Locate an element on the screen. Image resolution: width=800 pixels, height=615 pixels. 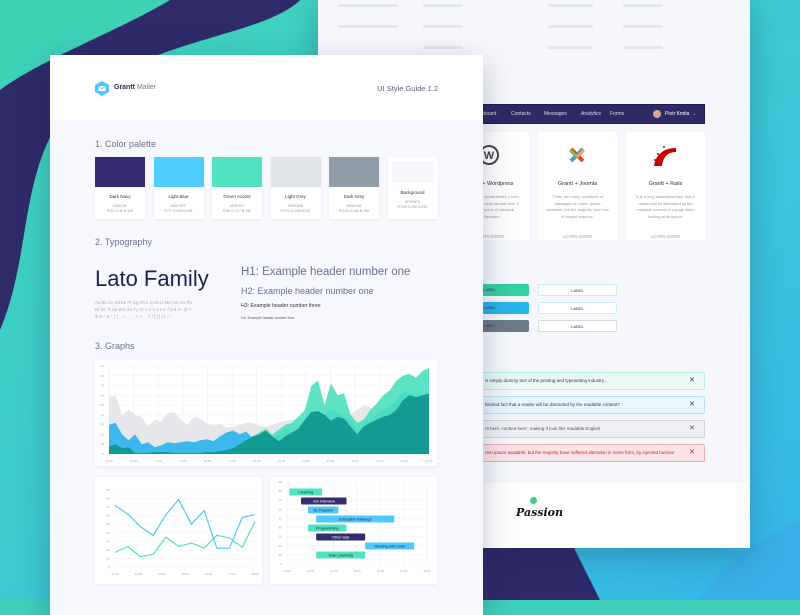
gantt-bar-label: Team planning is located at coordinates (340, 555).